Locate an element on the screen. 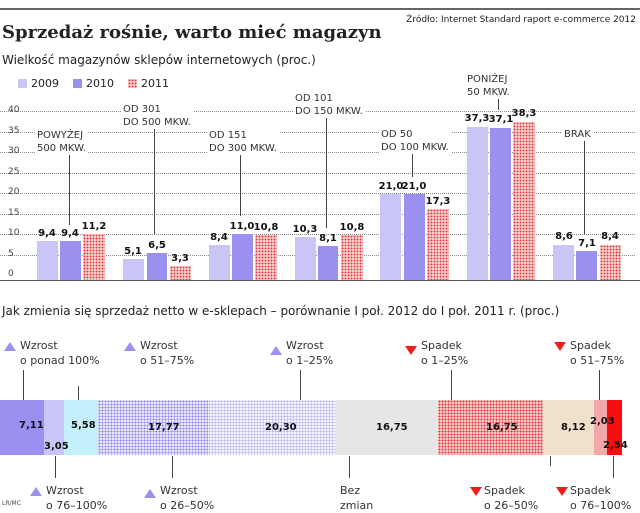 The width and height of the screenshot is (640, 513). value-label: 17,3 is located at coordinates (438, 201).